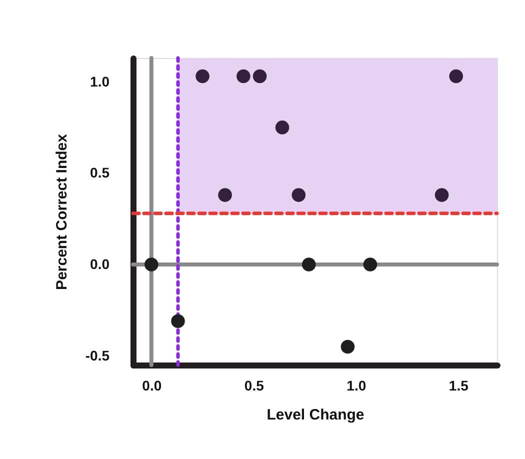 The width and height of the screenshot is (525, 459). What do you see at coordinates (100, 172) in the screenshot?
I see `y-tick-label: 0.5` at bounding box center [100, 172].